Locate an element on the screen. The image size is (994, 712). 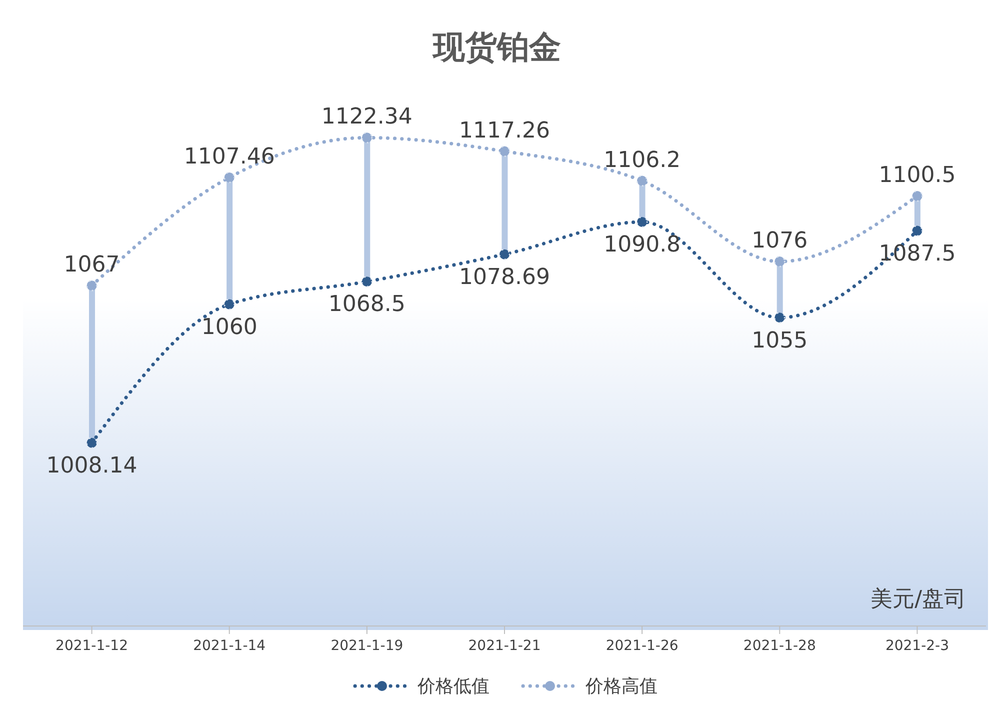
x-tick-label: 2021-1-19 is located at coordinates (367, 646).